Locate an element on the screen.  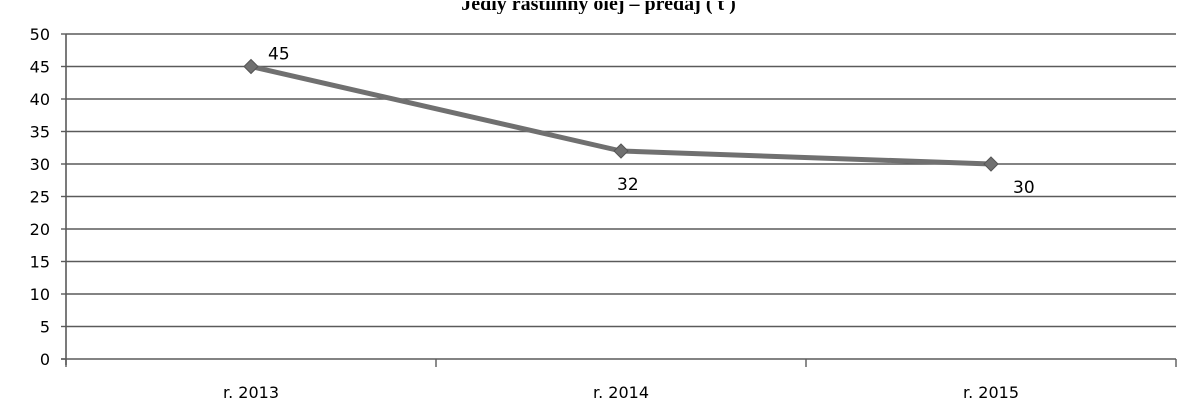
chart-title: Jedlý rastlinný olej – predaj ( t ) is located at coordinates (598, 7).